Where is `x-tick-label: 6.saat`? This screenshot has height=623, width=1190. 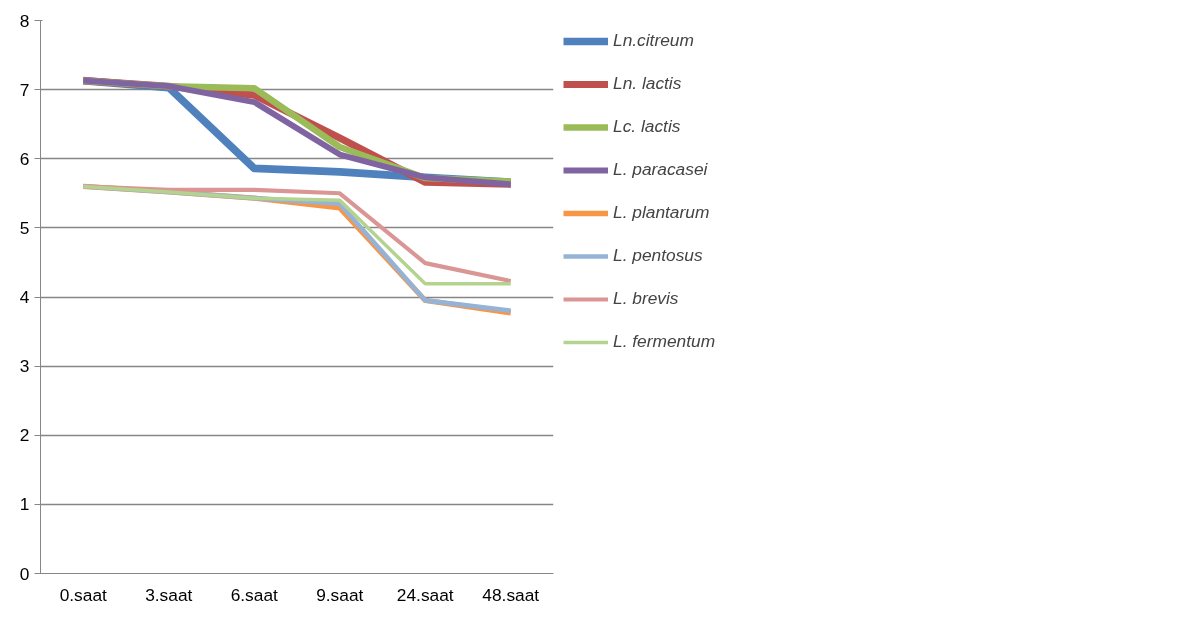 x-tick-label: 6.saat is located at coordinates (254, 594).